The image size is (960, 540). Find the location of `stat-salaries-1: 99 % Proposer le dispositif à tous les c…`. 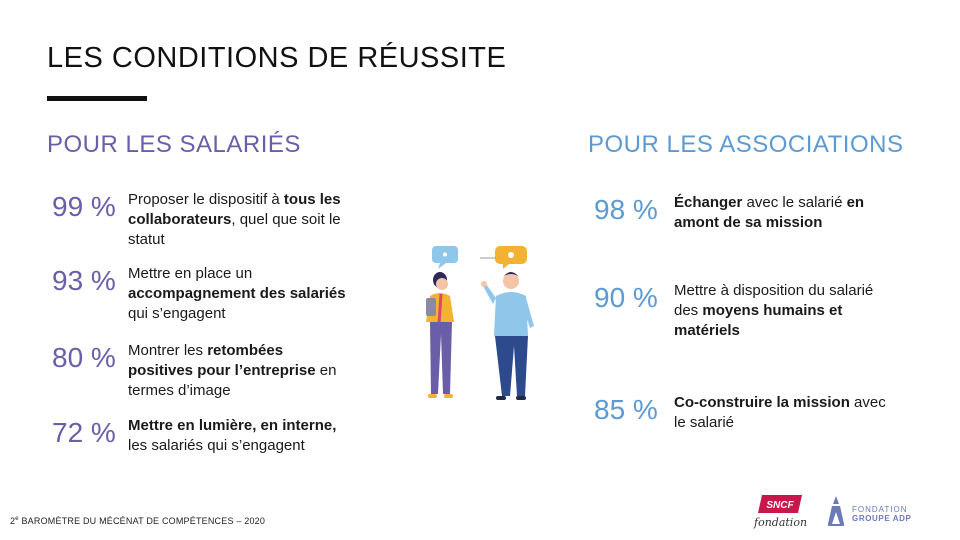

stat-salaries-1: 99 % Proposer le dispositif à tous les c… is located at coordinates (200, 220).